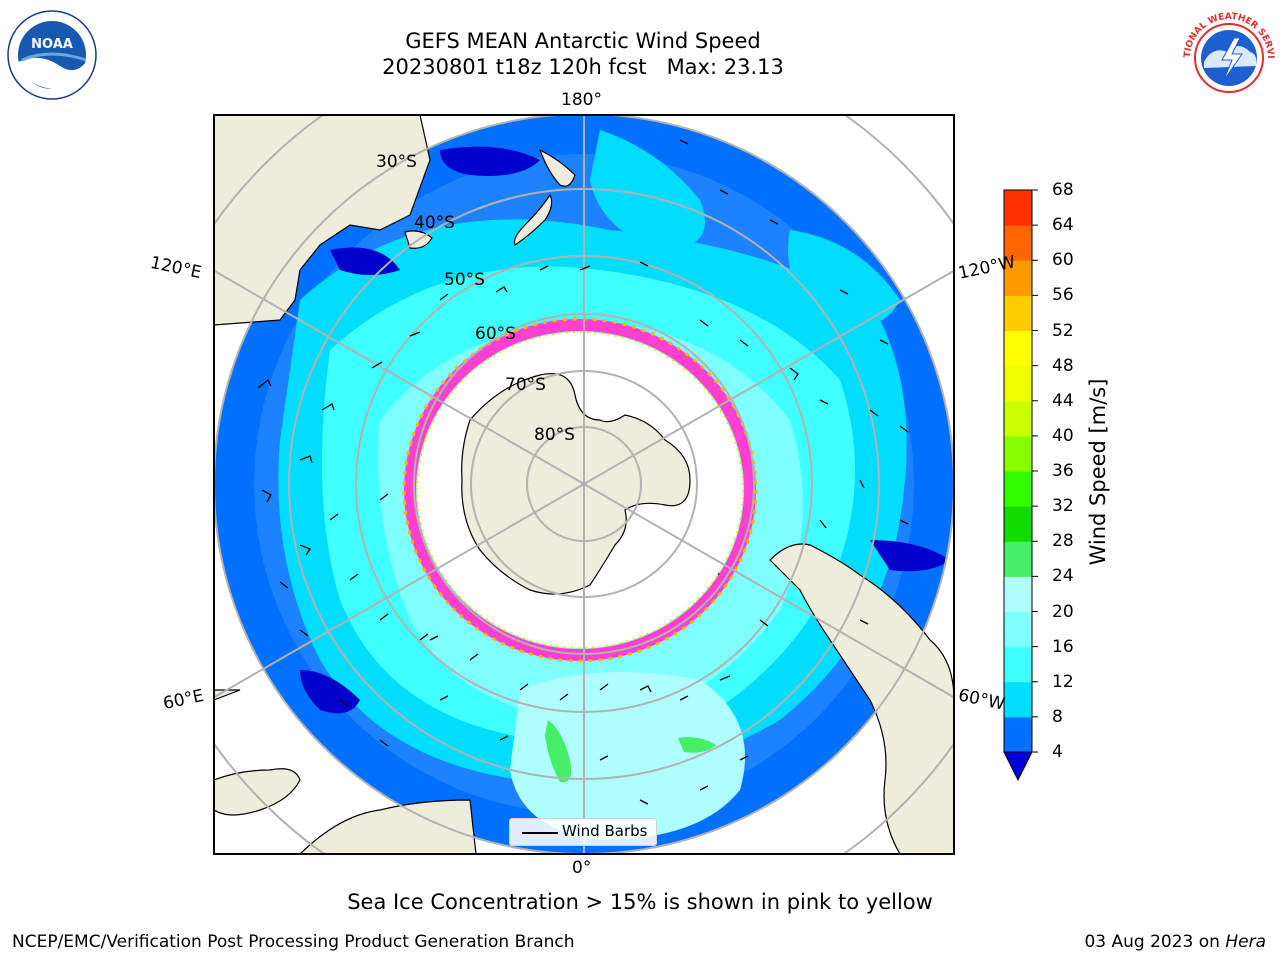 The width and height of the screenshot is (1280, 960). I want to click on colorbar-tick-label: 60, so click(1063, 260).